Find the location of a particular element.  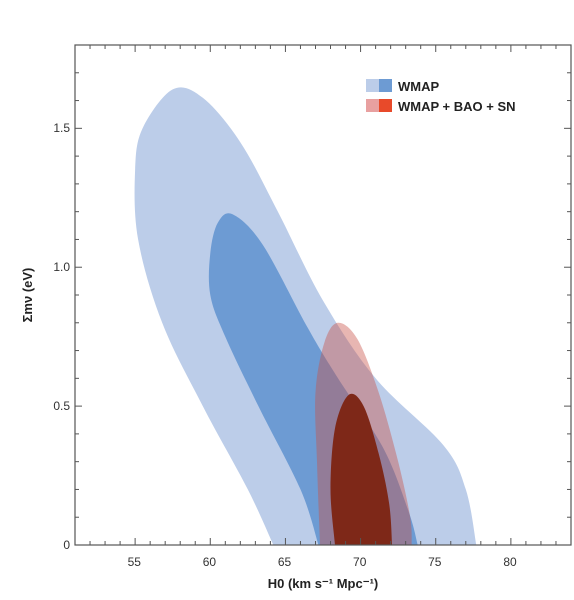

y-tick-label: 1.0 is located at coordinates (61, 267).